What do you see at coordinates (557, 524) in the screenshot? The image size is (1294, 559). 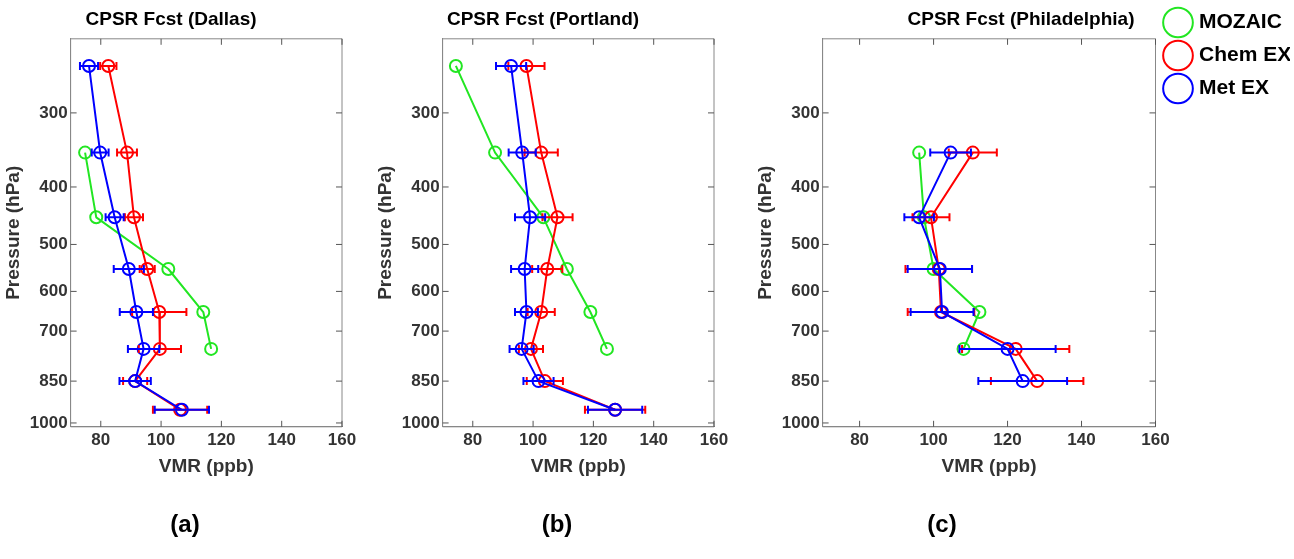 I see `text: (b)` at bounding box center [557, 524].